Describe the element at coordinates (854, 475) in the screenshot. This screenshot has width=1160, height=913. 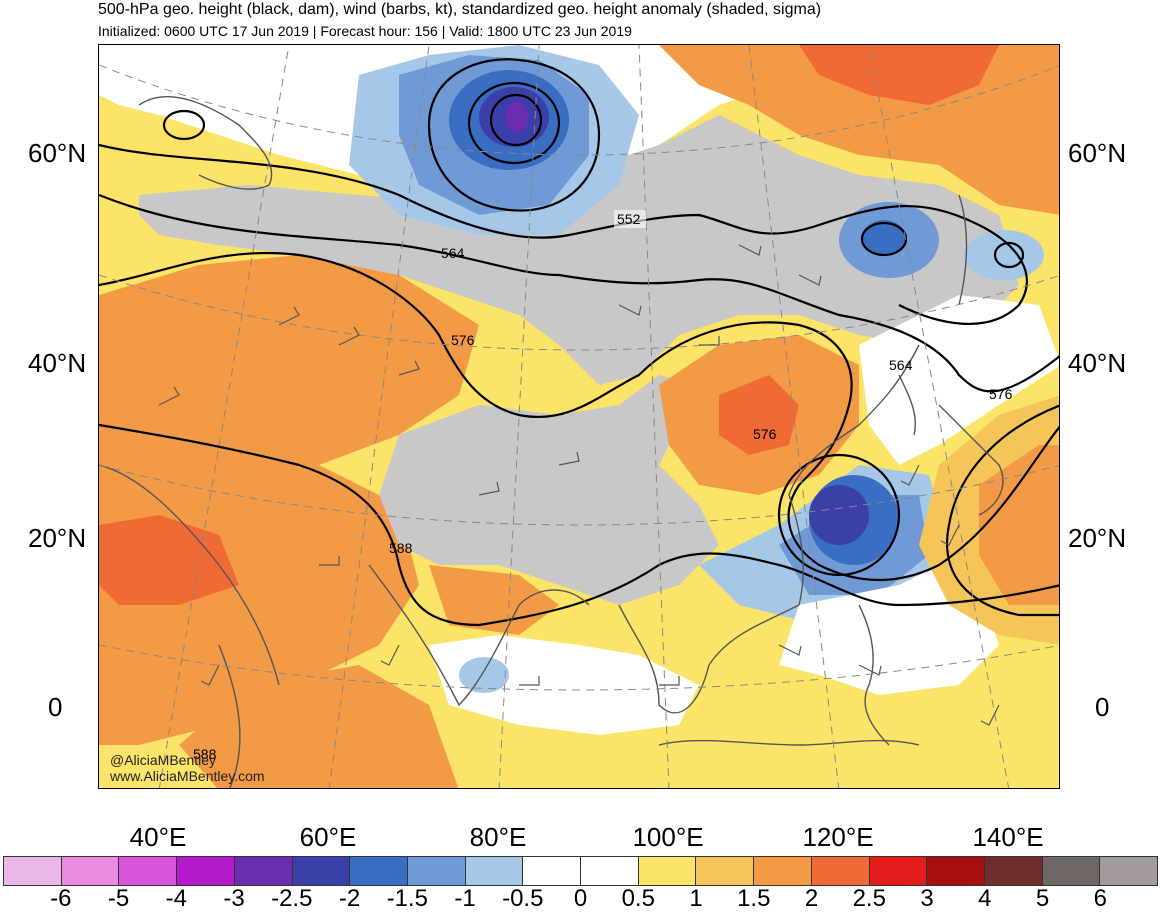
I see `coastline-east-china` at that location.